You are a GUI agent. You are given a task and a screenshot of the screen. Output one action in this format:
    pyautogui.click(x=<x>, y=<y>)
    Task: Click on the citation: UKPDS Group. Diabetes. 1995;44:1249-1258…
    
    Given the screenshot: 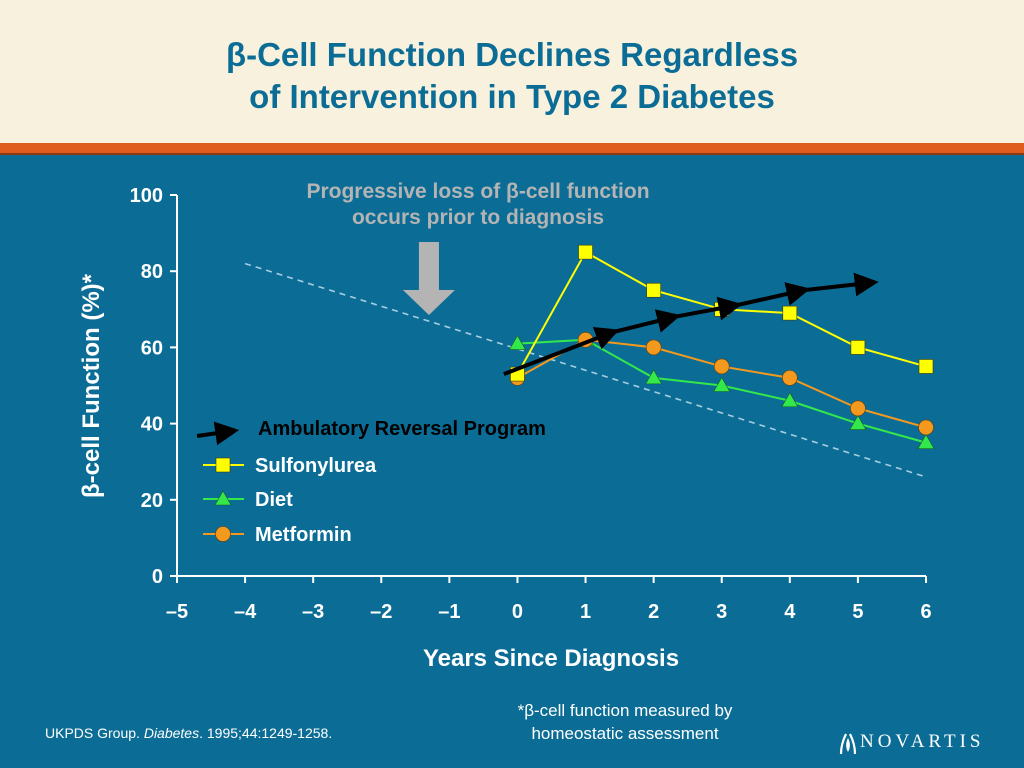 What is the action you would take?
    pyautogui.click(x=188, y=733)
    